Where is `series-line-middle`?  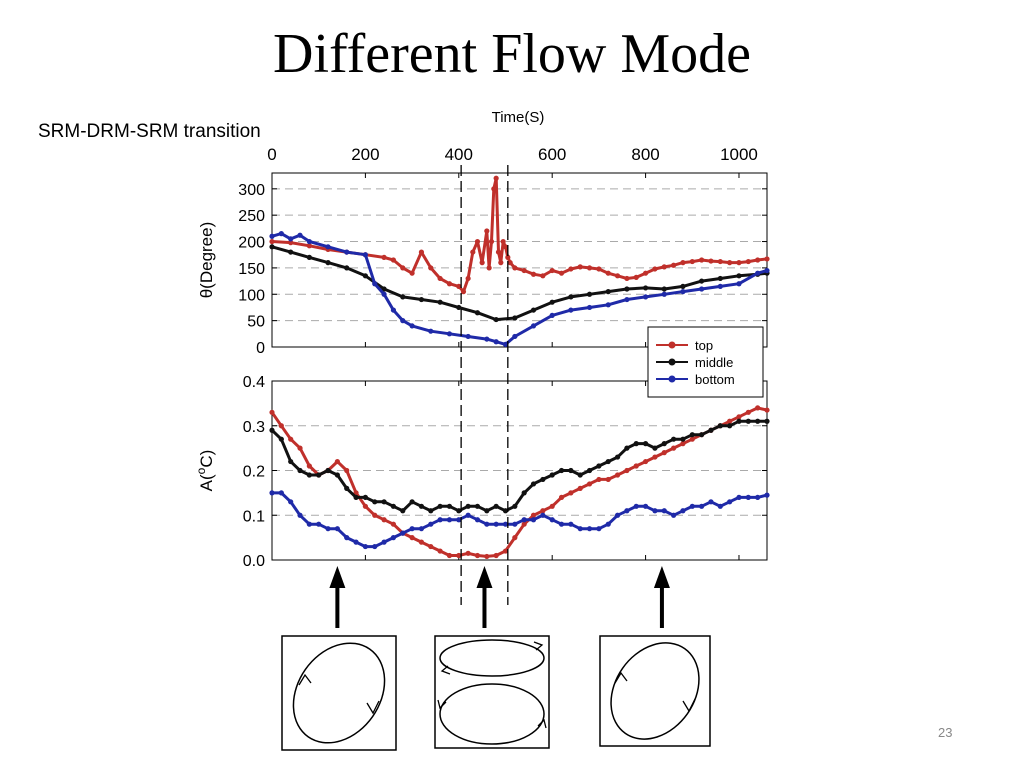 series-line-middle is located at coordinates (519, 283).